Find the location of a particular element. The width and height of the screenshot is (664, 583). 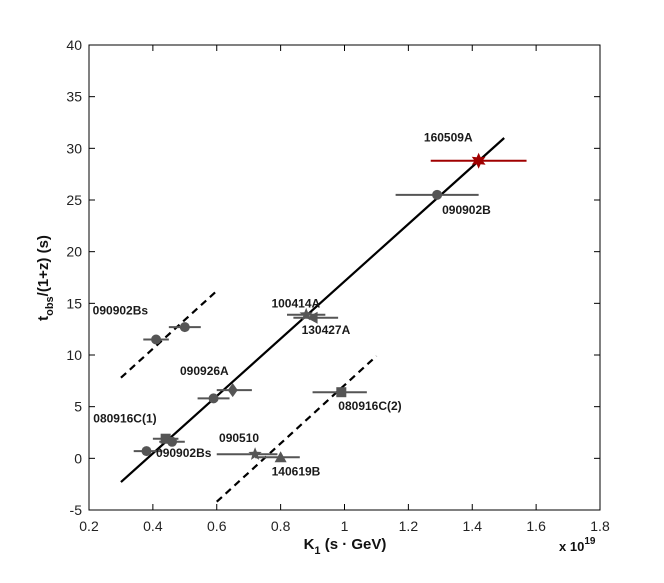

x-tick-label: 1.8 is located at coordinates (600, 526).